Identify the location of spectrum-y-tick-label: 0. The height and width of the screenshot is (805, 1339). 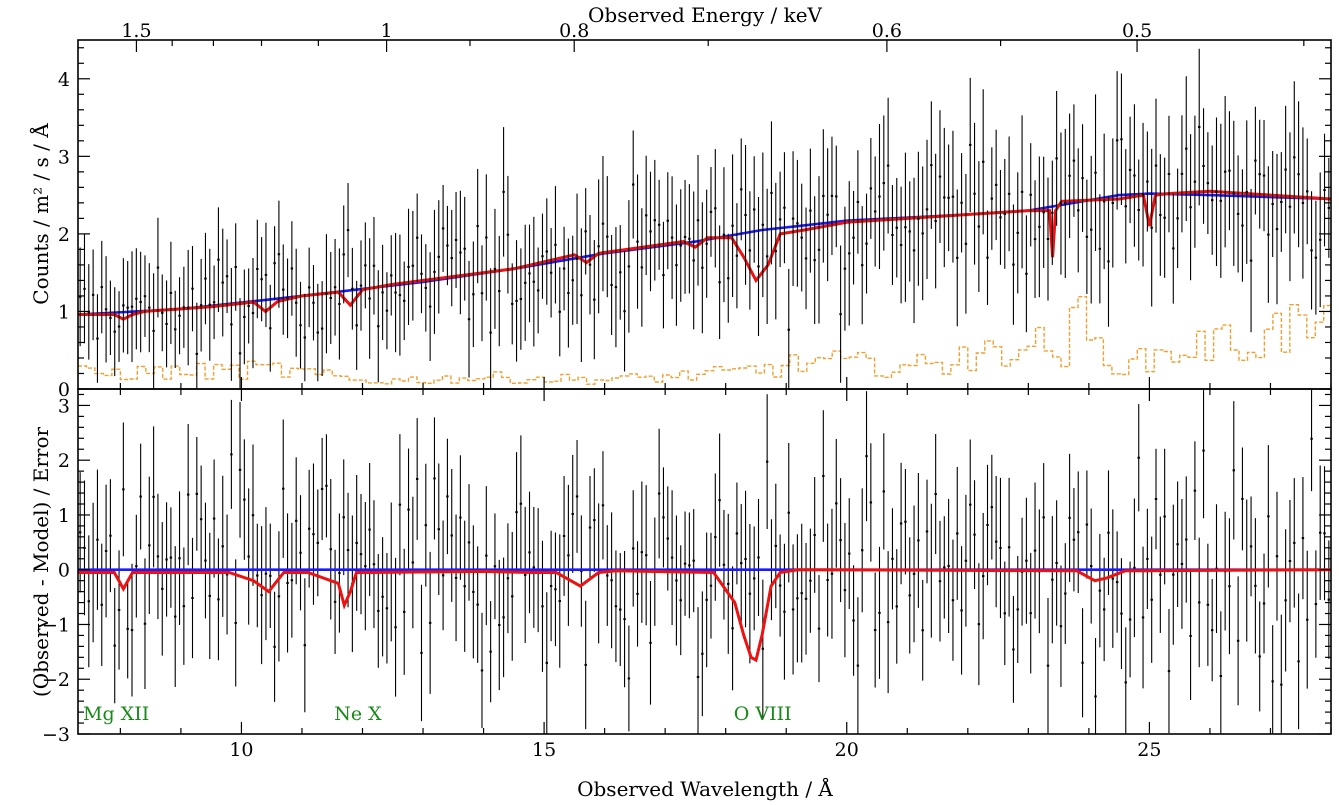
(64, 390).